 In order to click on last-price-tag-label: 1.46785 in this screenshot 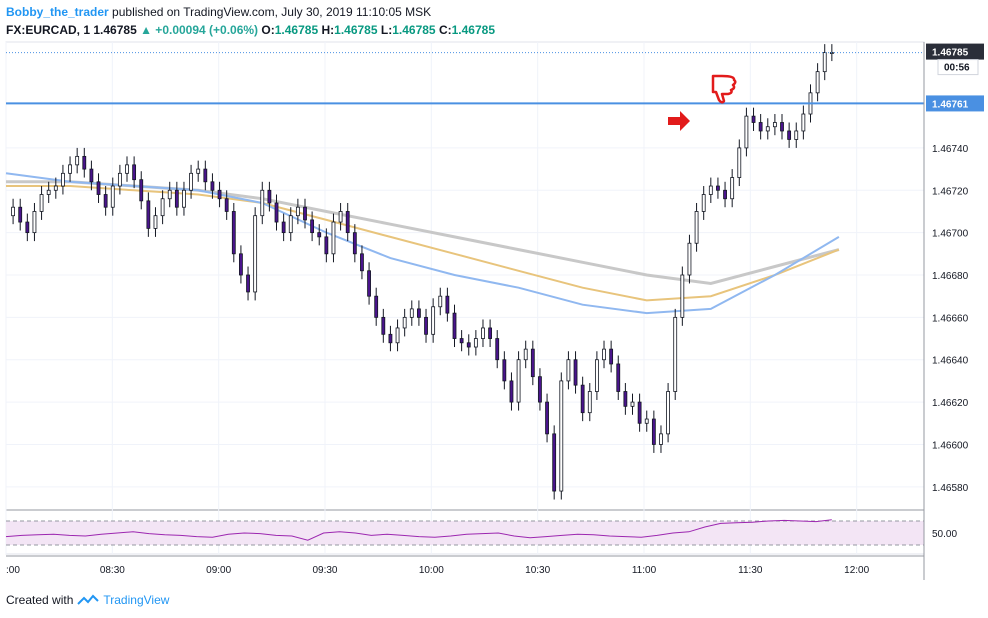, I will do `click(950, 53)`.